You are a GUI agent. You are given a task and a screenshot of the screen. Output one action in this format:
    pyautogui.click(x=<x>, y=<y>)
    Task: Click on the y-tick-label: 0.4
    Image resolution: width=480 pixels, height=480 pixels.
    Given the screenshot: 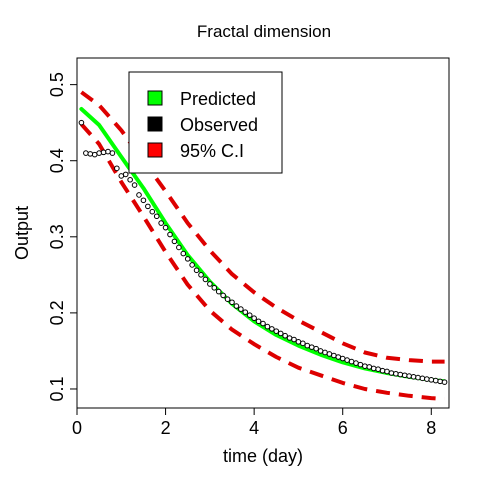 What is the action you would take?
    pyautogui.click(x=57, y=160)
    